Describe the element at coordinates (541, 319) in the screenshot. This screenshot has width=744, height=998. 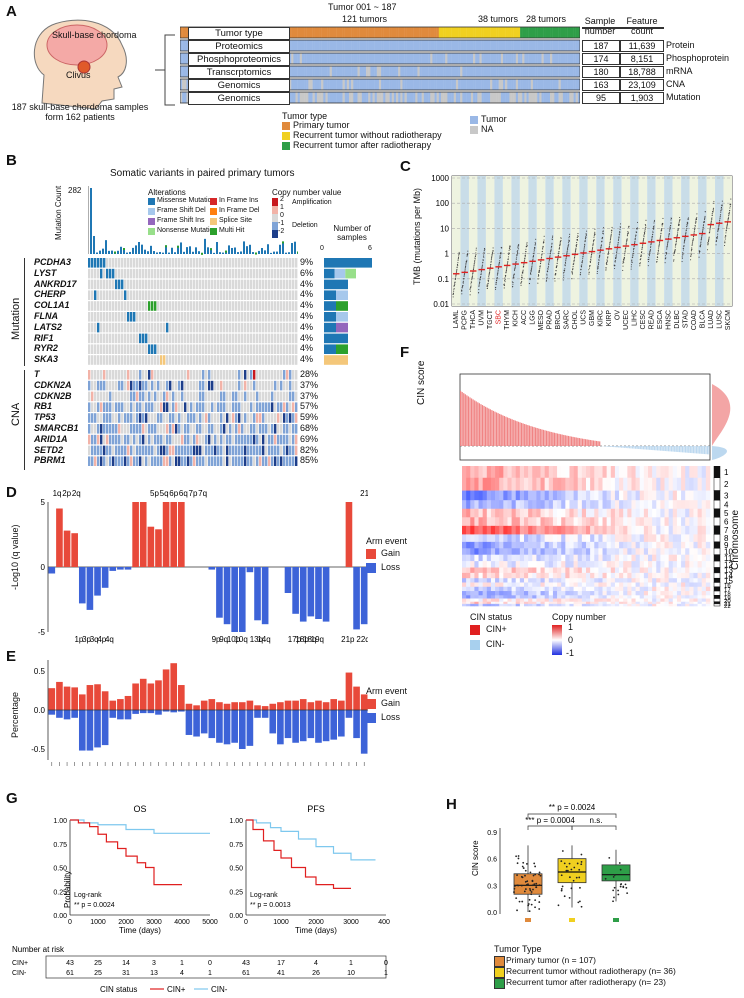
I see `c-xtick: MESO` at that location.